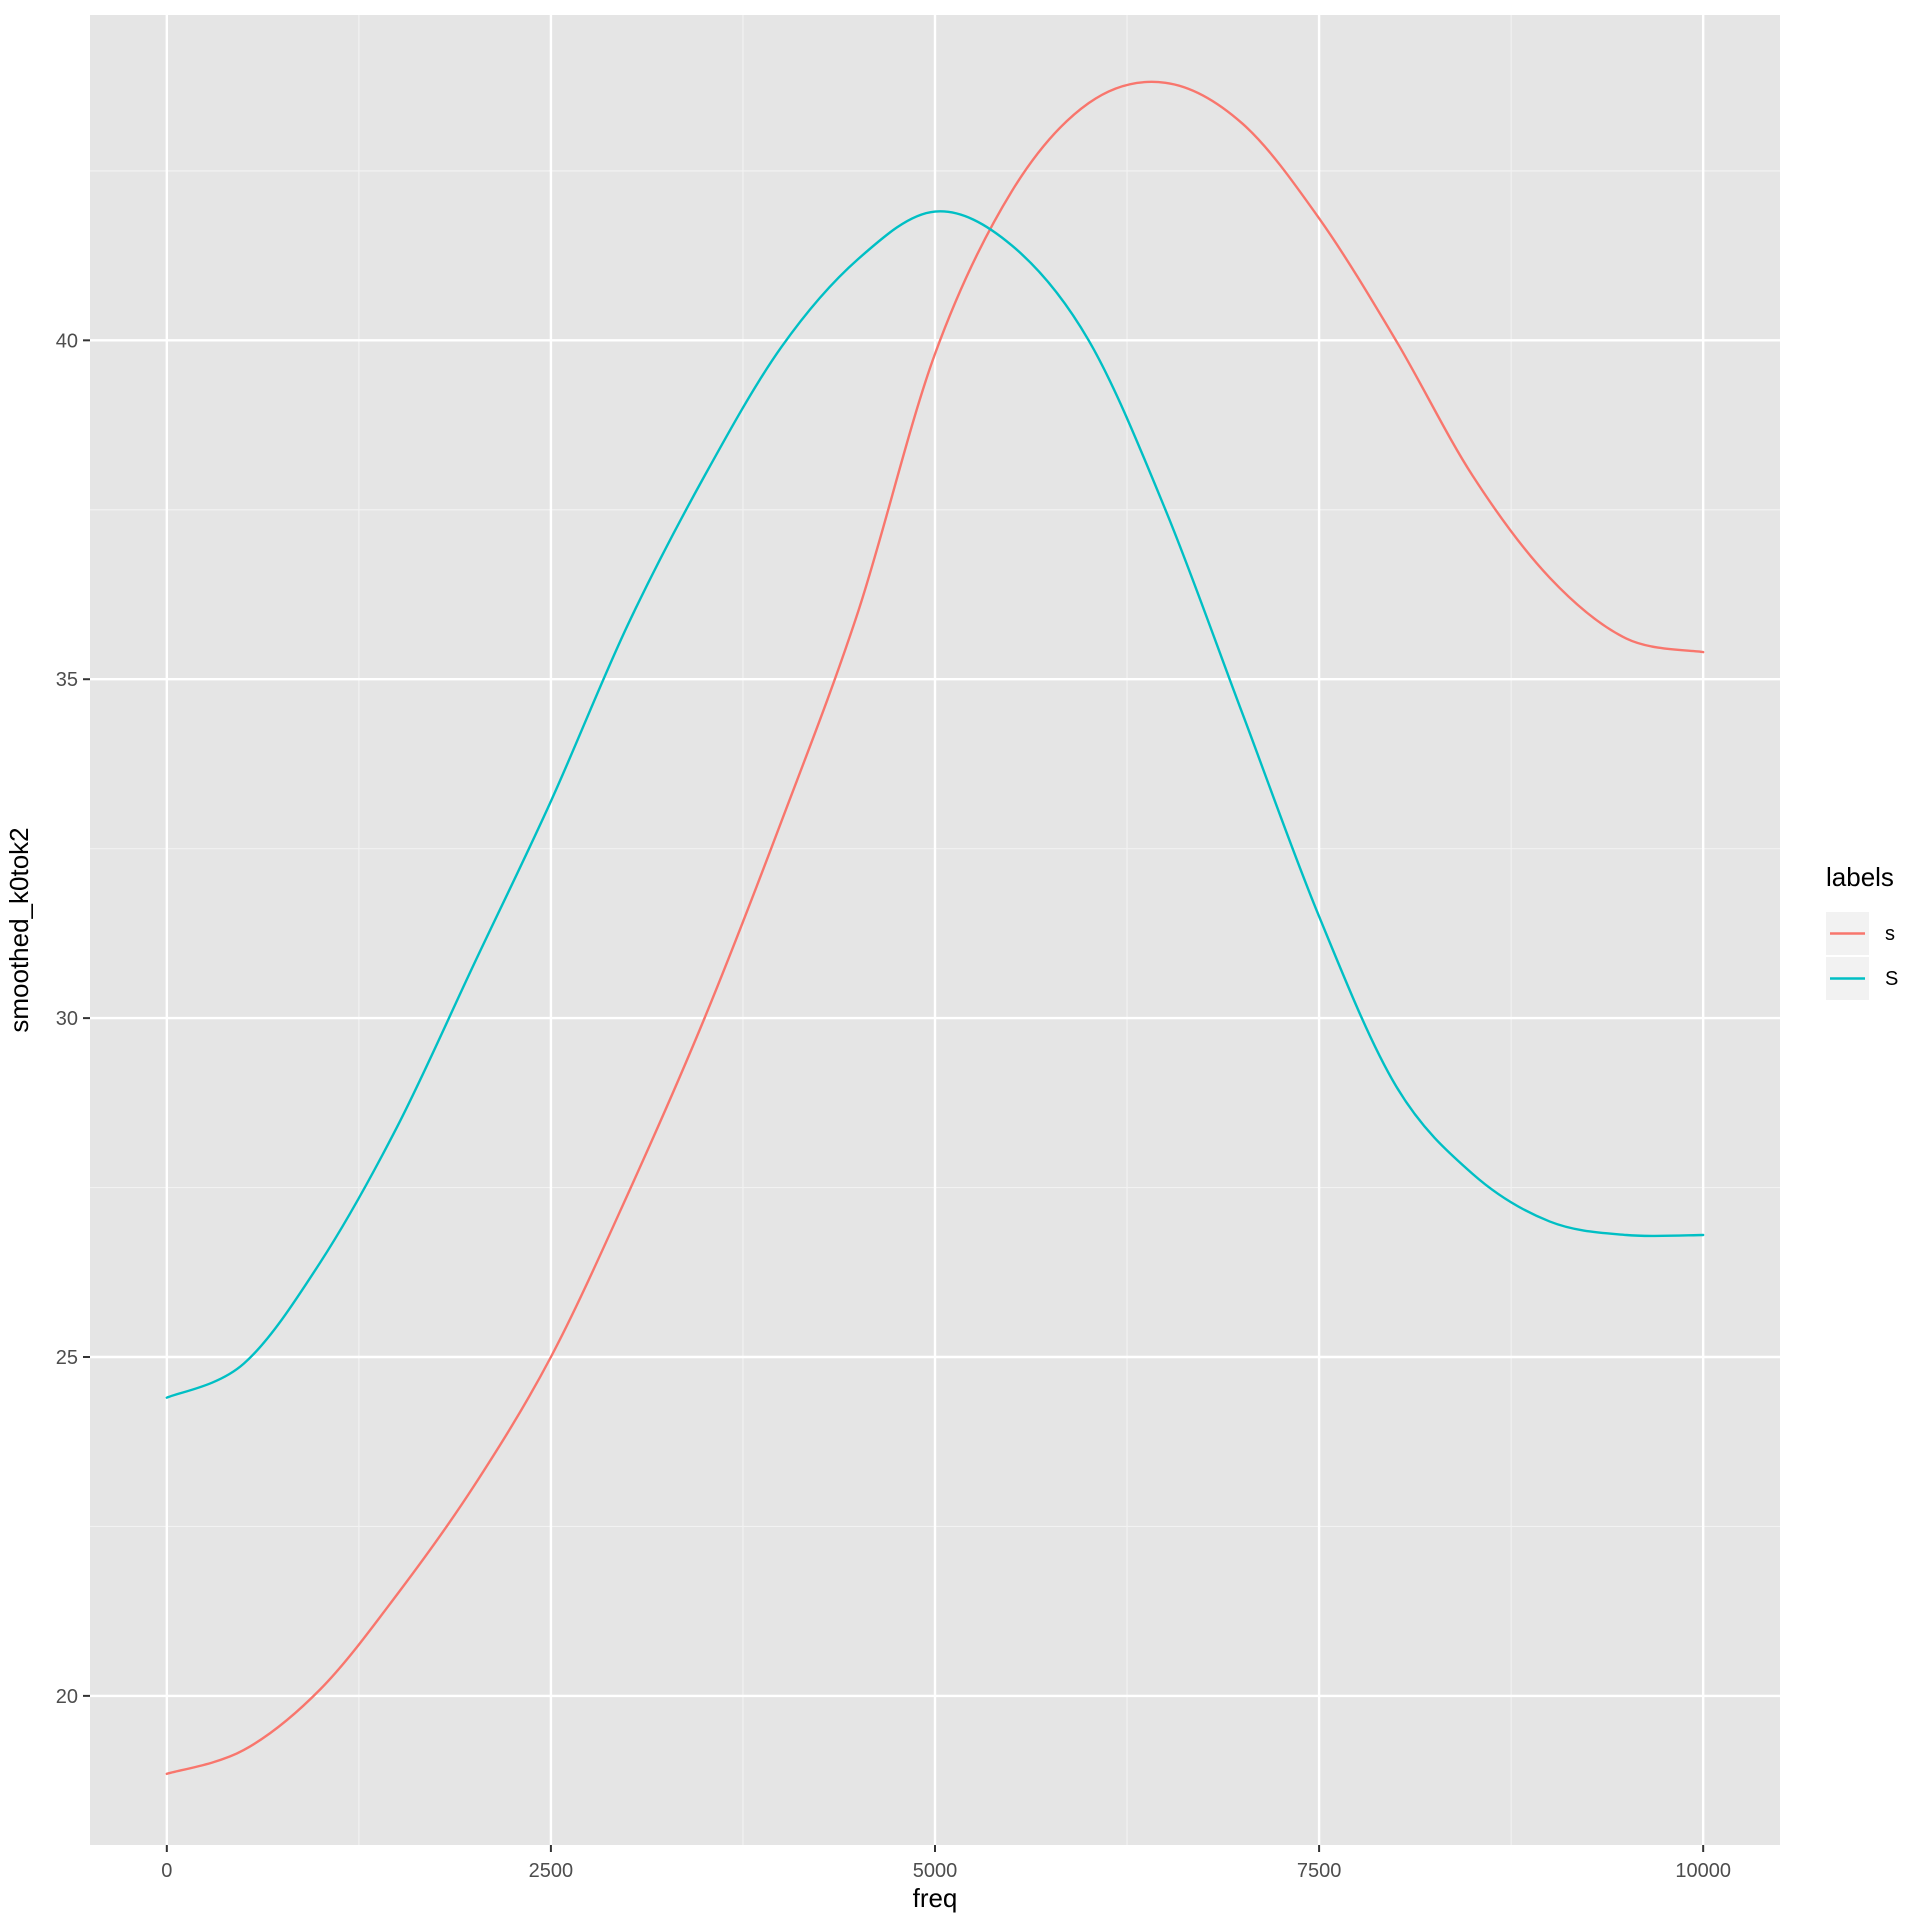 Image resolution: width=1920 pixels, height=1925 pixels. What do you see at coordinates (1891, 979) in the screenshot?
I see `legend-label: S` at bounding box center [1891, 979].